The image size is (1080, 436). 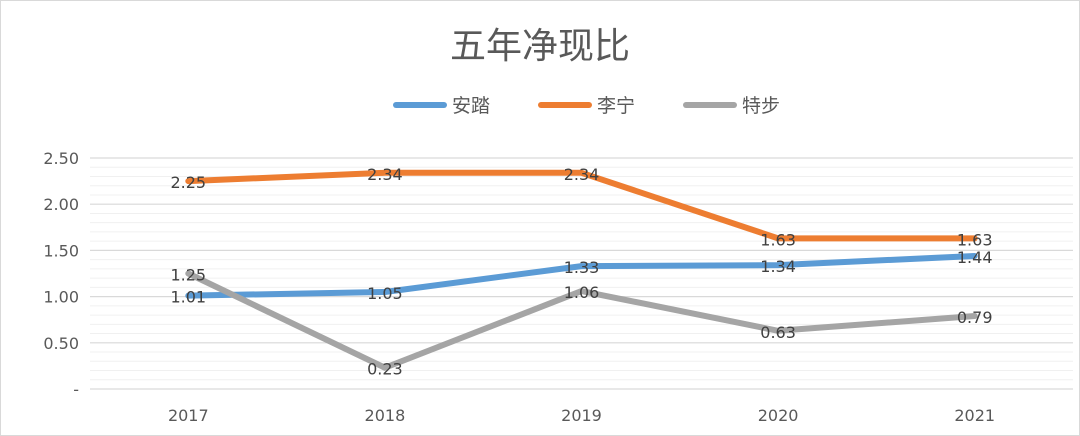 I want to click on x-axis: 2017 2018 2019 2020 2021, so click(x=581, y=415).